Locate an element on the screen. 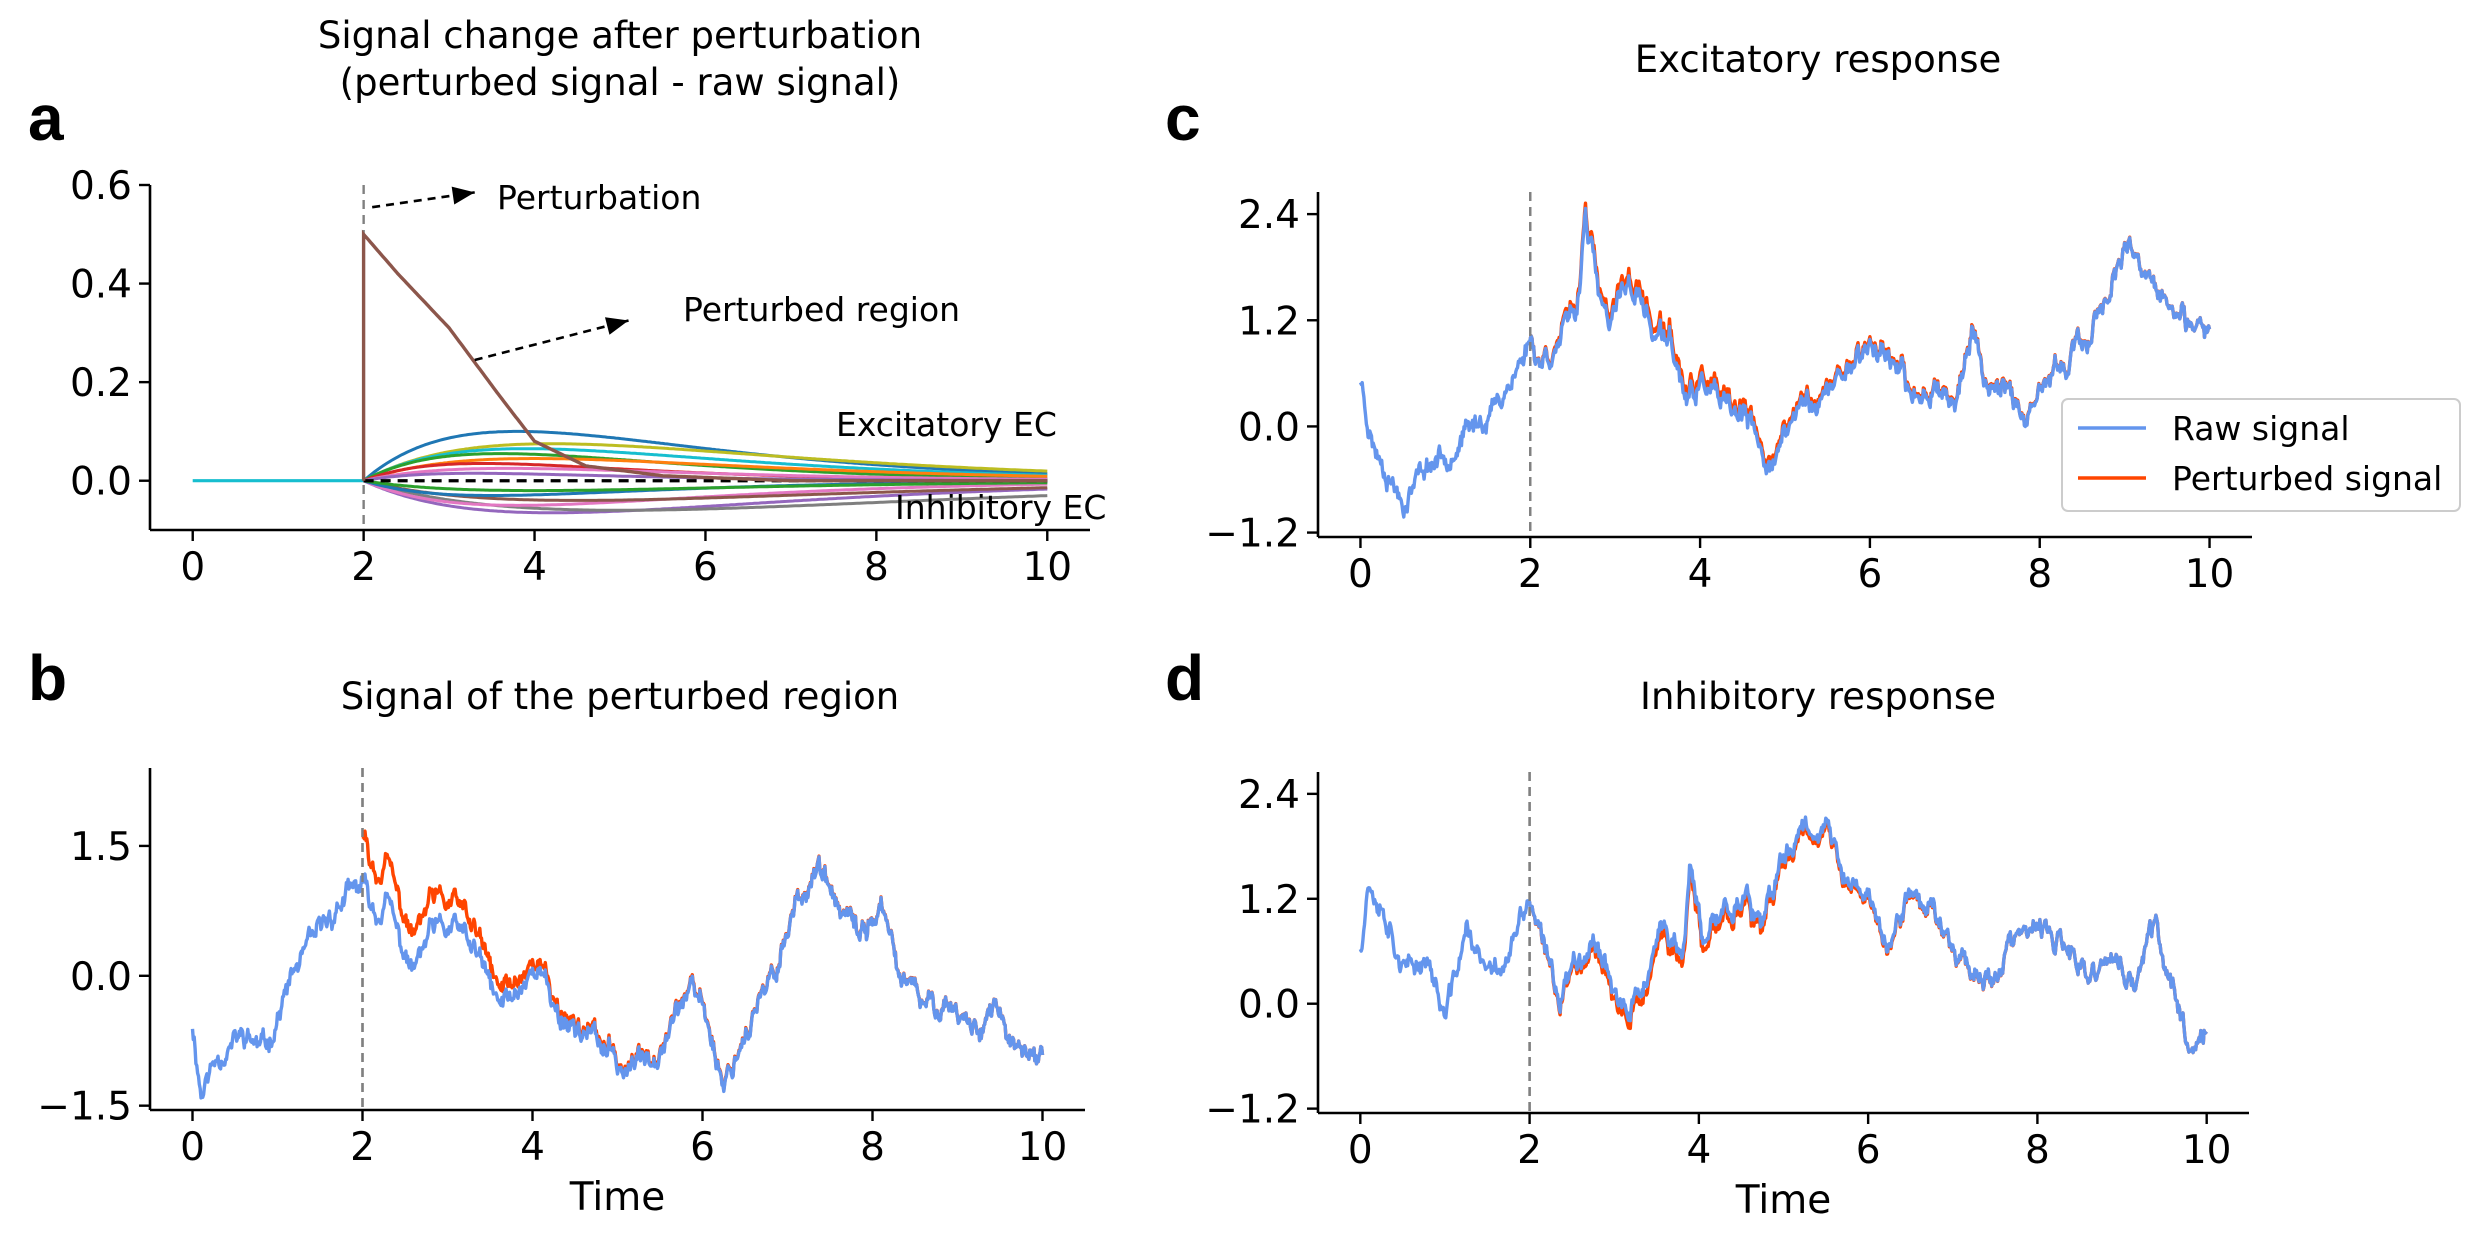  inhibitory-ec-annotation: Inhibitory EC is located at coordinates (1000, 507).